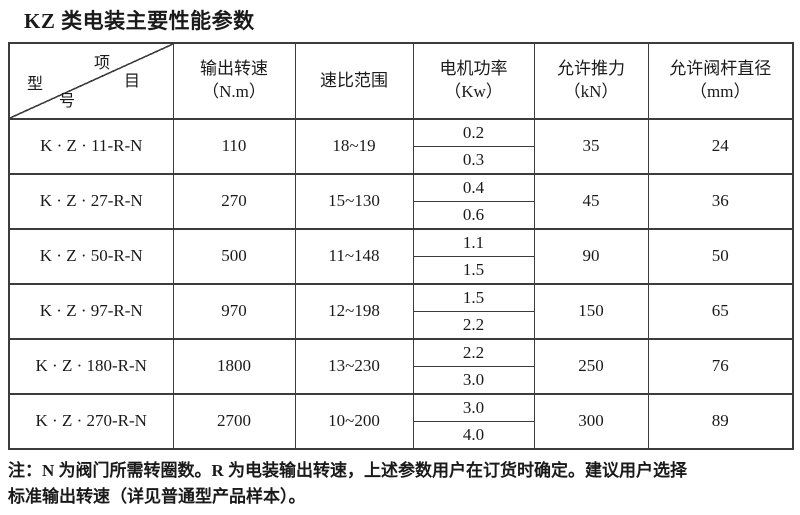 The width and height of the screenshot is (800, 515). Describe the element at coordinates (473, 215) in the screenshot. I see `power-lower-cell: 0.6` at that location.